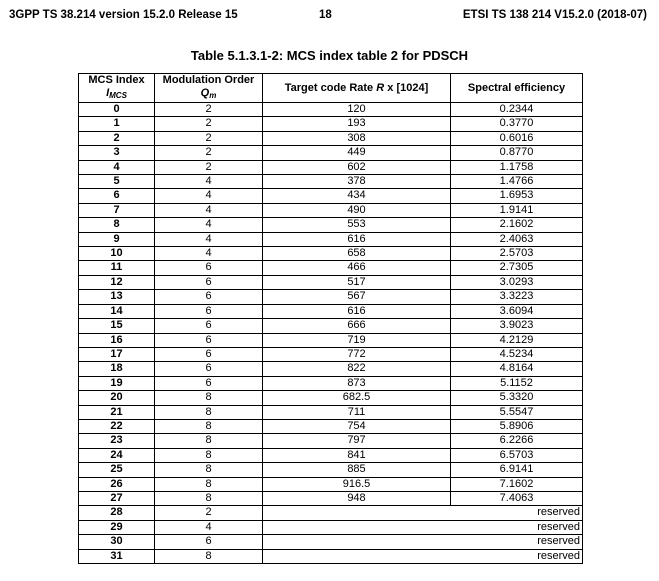 The image size is (659, 581). I want to click on cell-target-code-rate: 449, so click(356, 153).